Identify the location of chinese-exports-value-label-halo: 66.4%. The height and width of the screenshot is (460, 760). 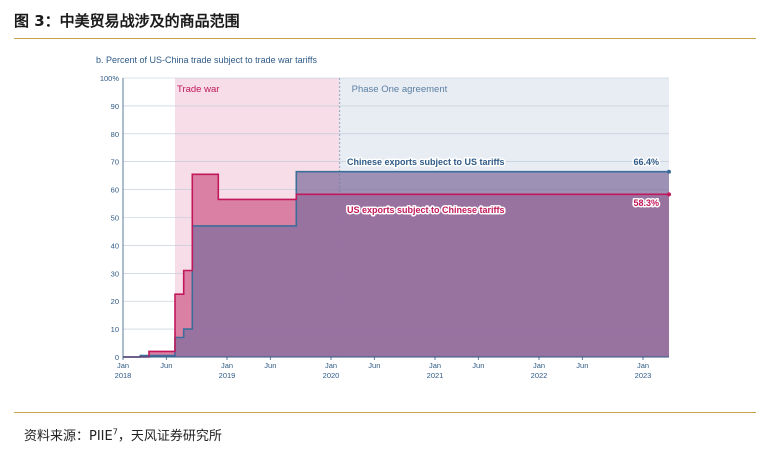
(646, 162).